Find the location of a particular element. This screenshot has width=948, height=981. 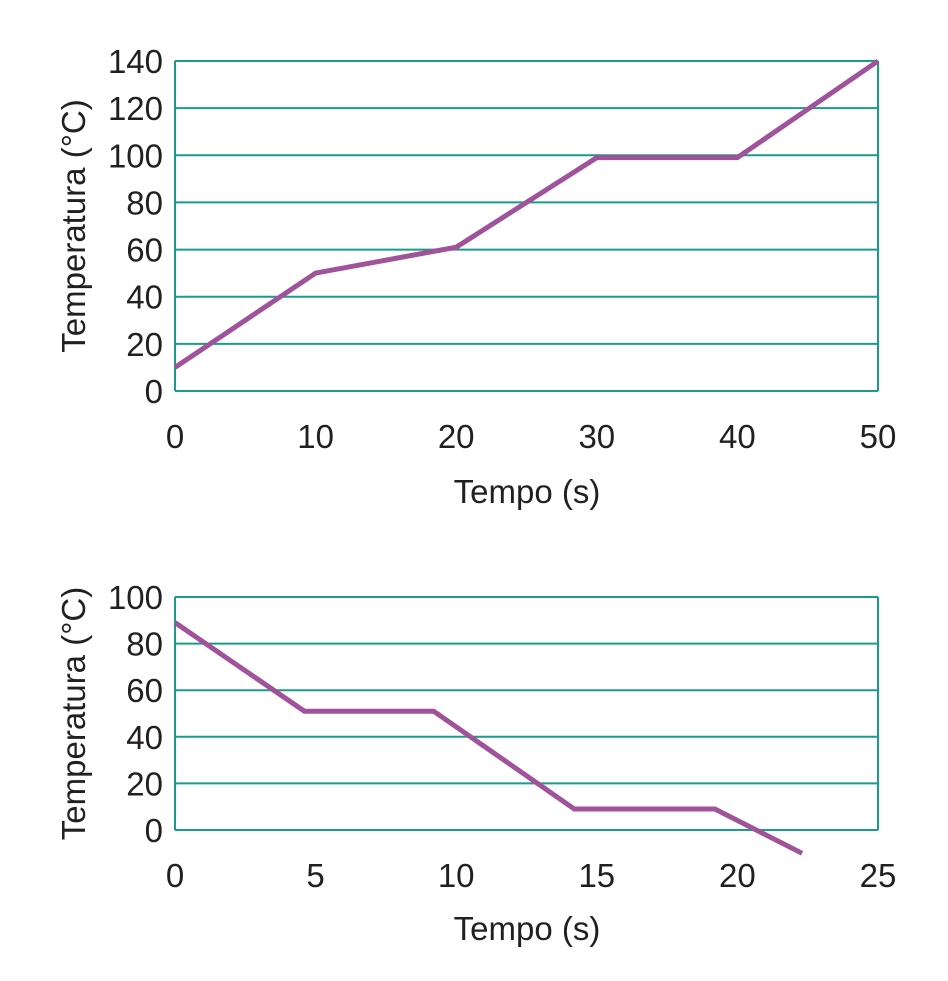

y-tick-label: 140 is located at coordinates (135, 61).